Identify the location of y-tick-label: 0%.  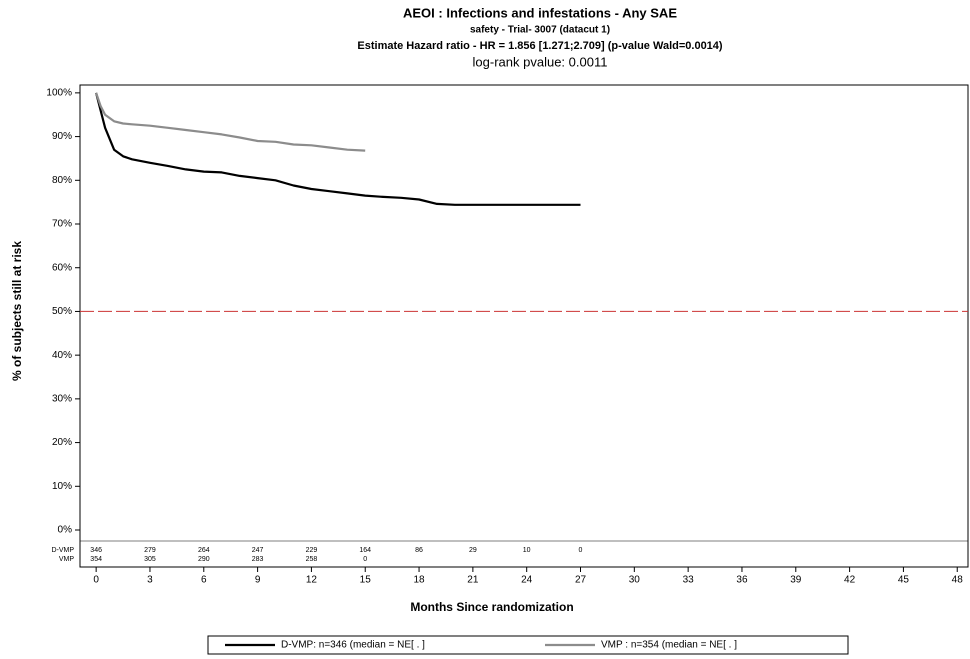
(65, 530).